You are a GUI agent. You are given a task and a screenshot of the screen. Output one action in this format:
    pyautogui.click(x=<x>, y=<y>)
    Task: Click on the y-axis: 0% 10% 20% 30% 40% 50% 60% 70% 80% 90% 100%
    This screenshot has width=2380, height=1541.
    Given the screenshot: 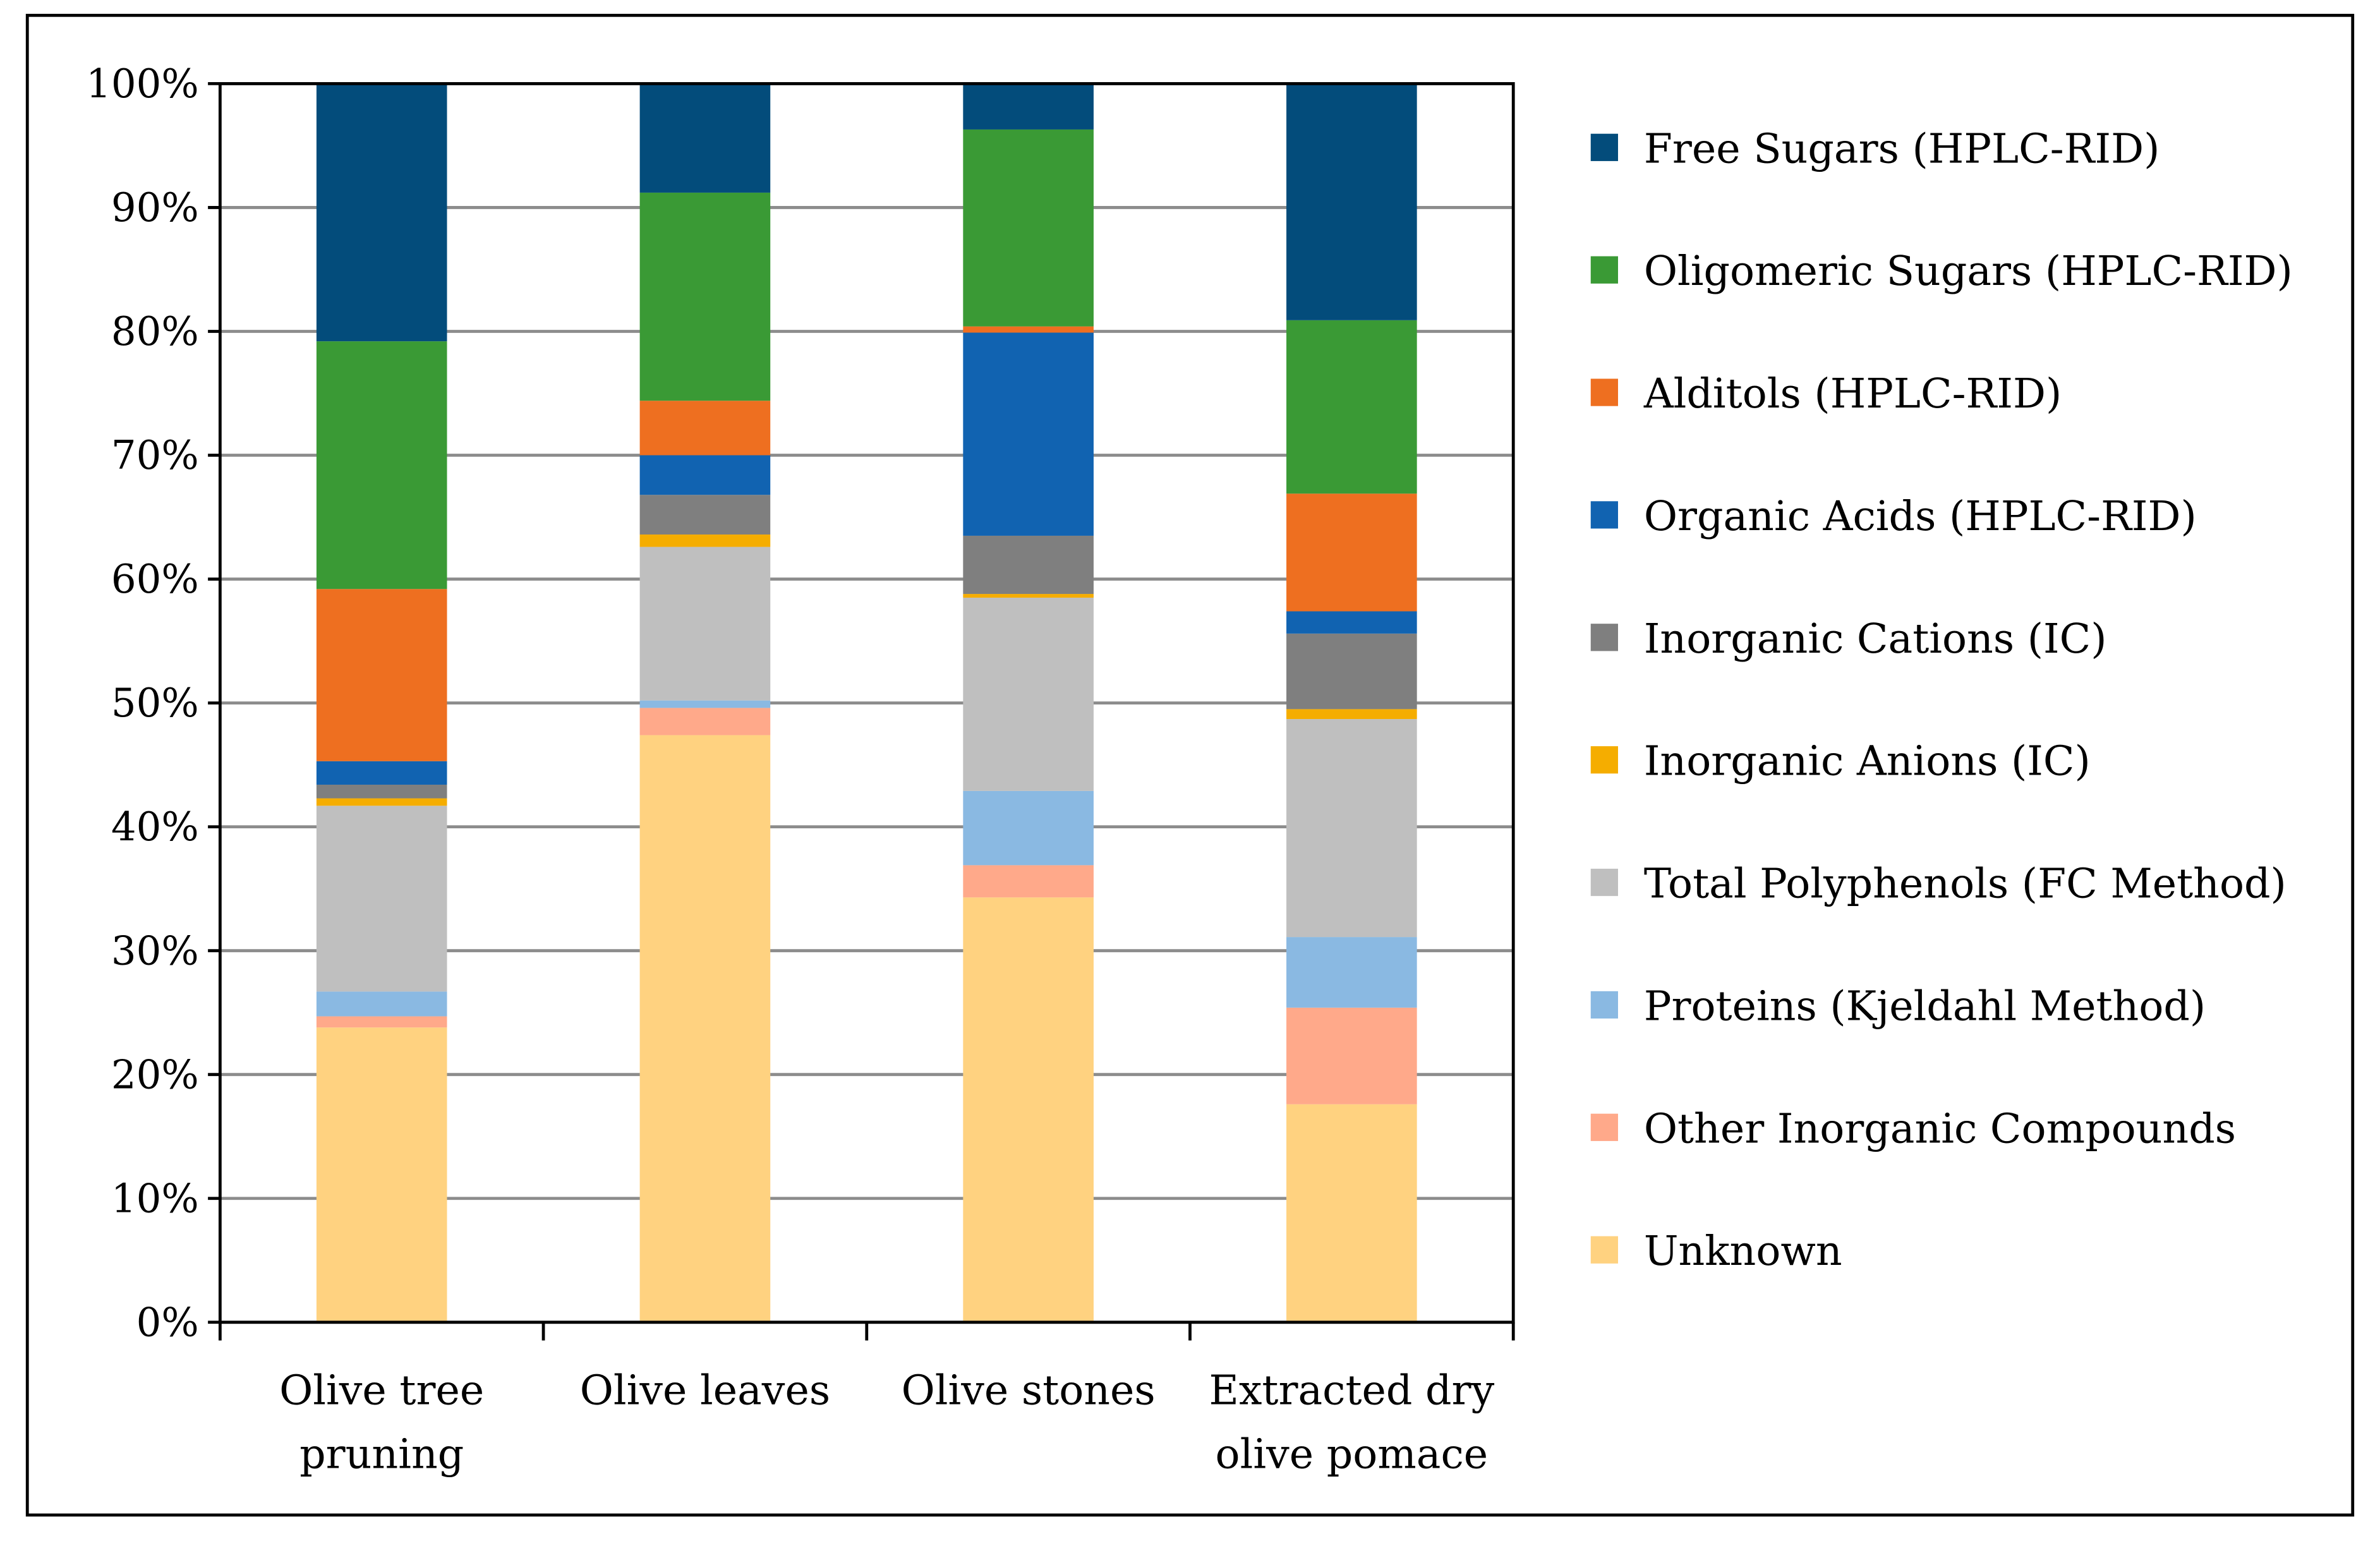 What is the action you would take?
    pyautogui.click(x=153, y=703)
    